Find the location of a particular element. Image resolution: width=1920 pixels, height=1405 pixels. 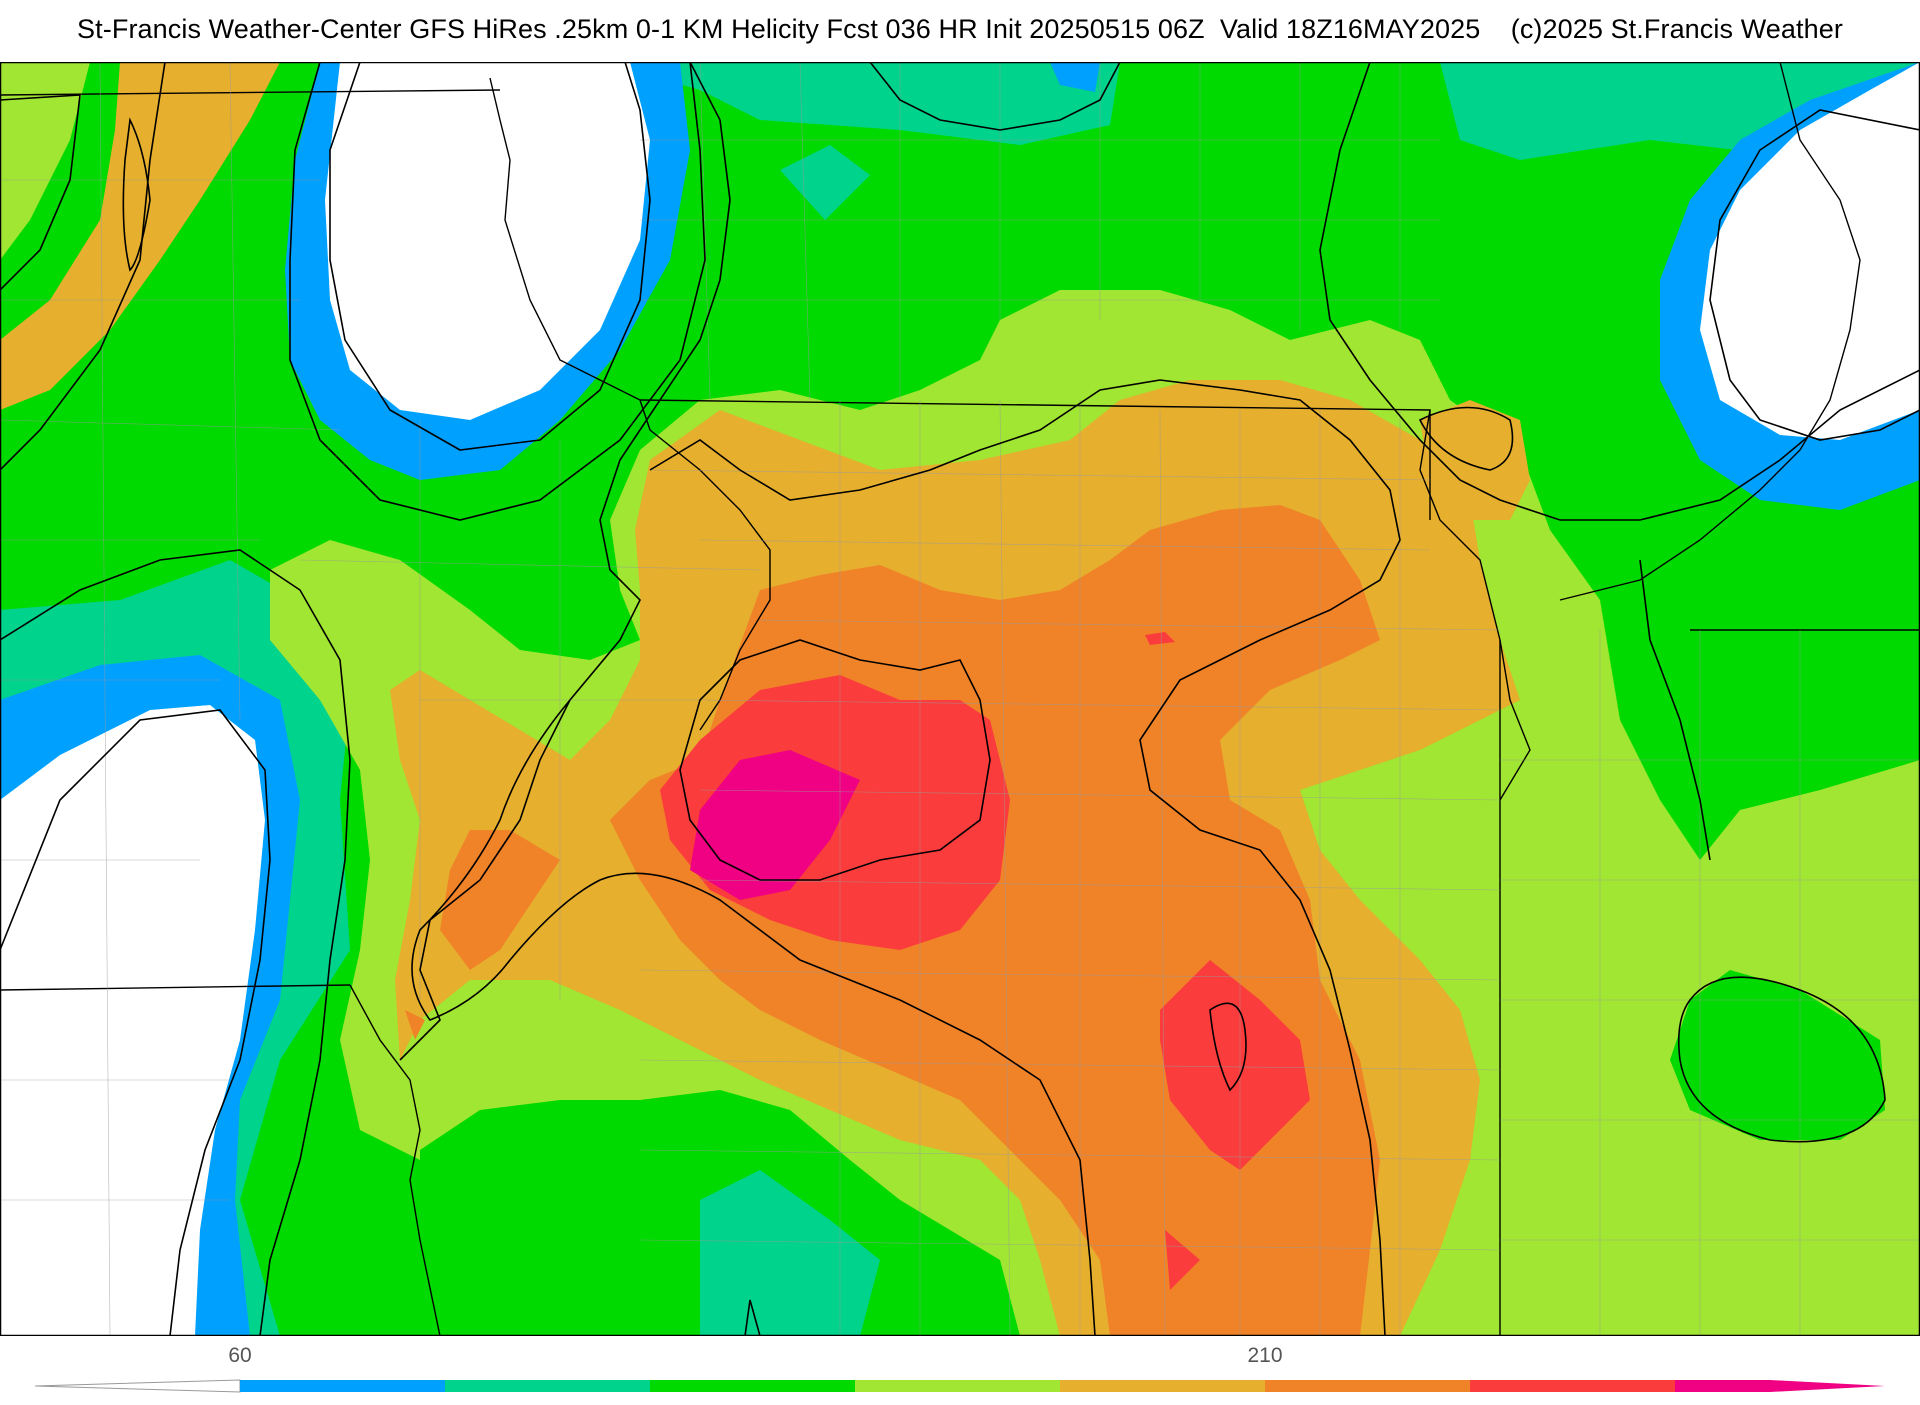

legend-swatch-magenta is located at coordinates (1722, 1386).